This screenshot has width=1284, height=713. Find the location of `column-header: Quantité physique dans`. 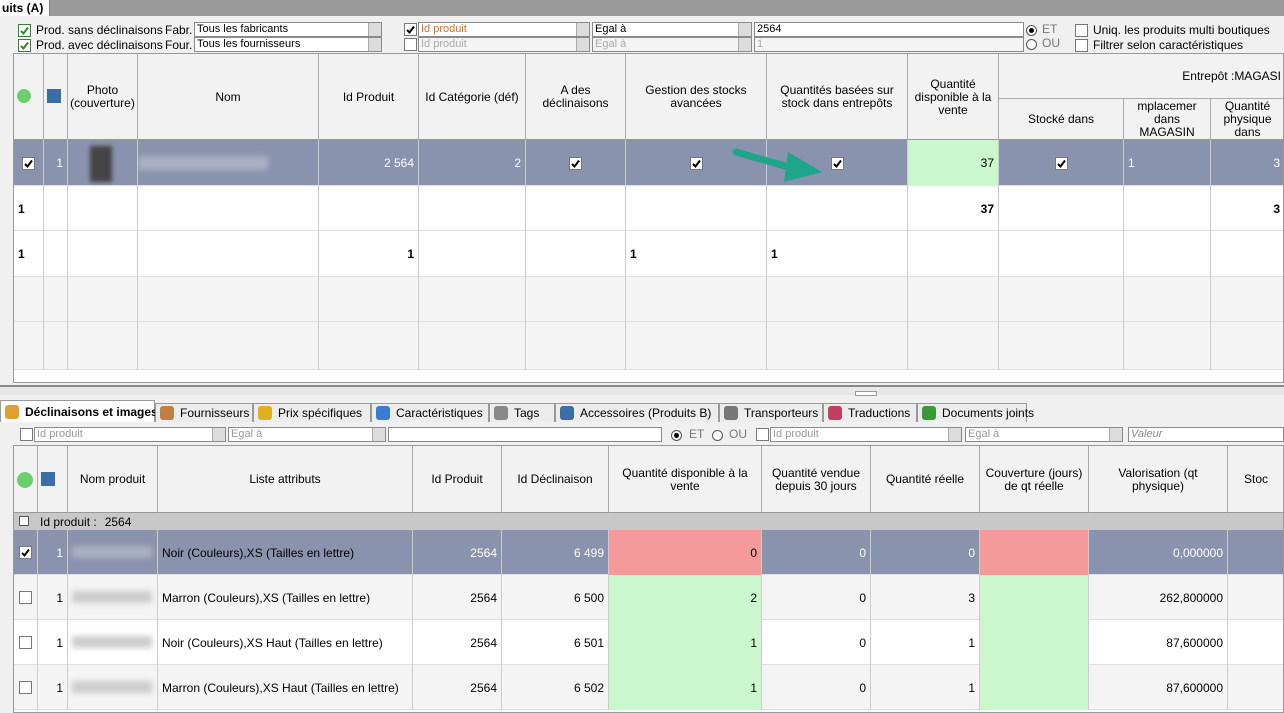

column-header: Quantité physique dans is located at coordinates (1247, 119).